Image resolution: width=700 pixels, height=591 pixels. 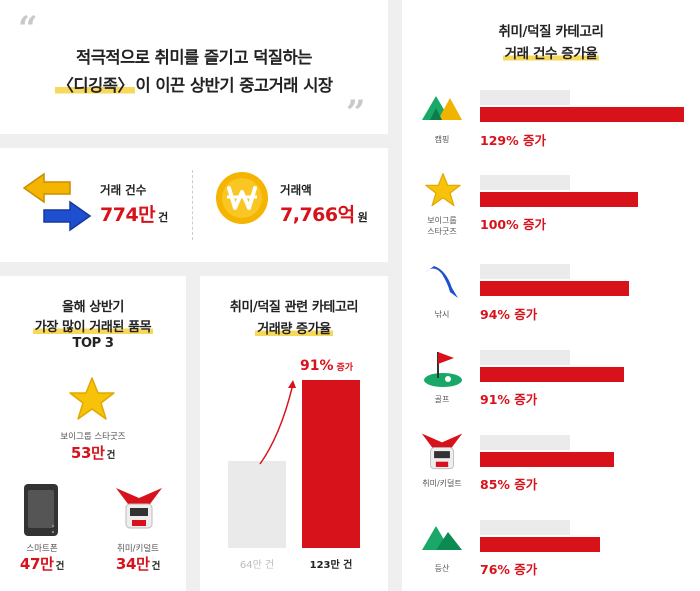 I want to click on headline-line-2: 〈디깅족〉 이 이끈 상반기 중고거래 시장, so click(x=194, y=84).